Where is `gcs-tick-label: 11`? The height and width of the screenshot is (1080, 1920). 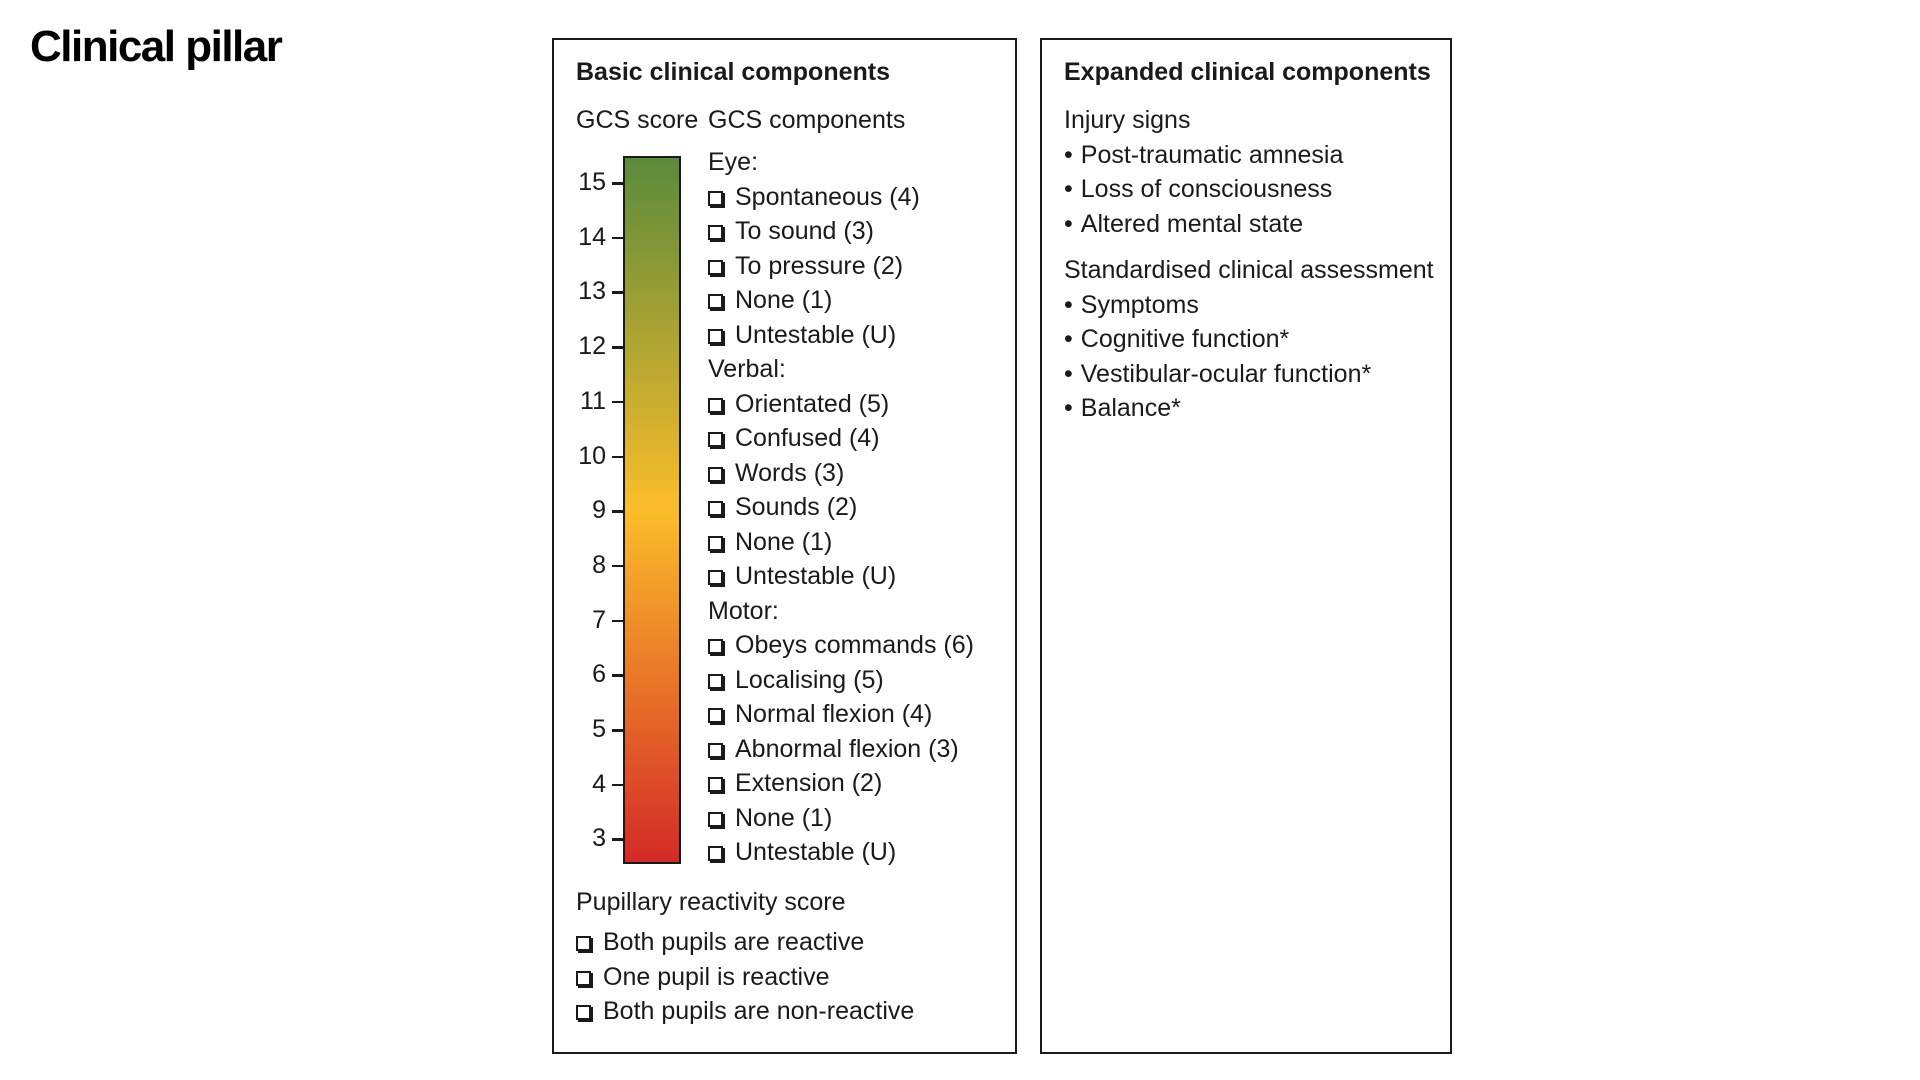
gcs-tick-label: 11 is located at coordinates (593, 400).